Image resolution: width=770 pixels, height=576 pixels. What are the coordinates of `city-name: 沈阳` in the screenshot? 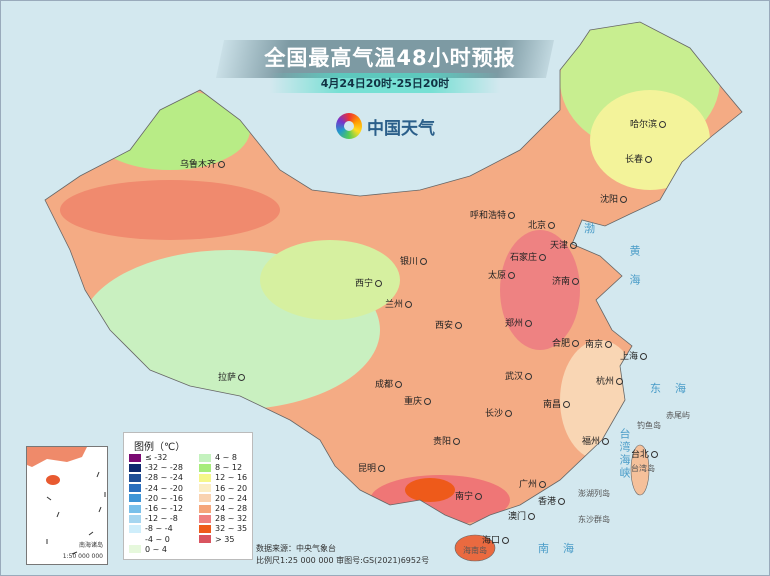 It's located at (609, 200).